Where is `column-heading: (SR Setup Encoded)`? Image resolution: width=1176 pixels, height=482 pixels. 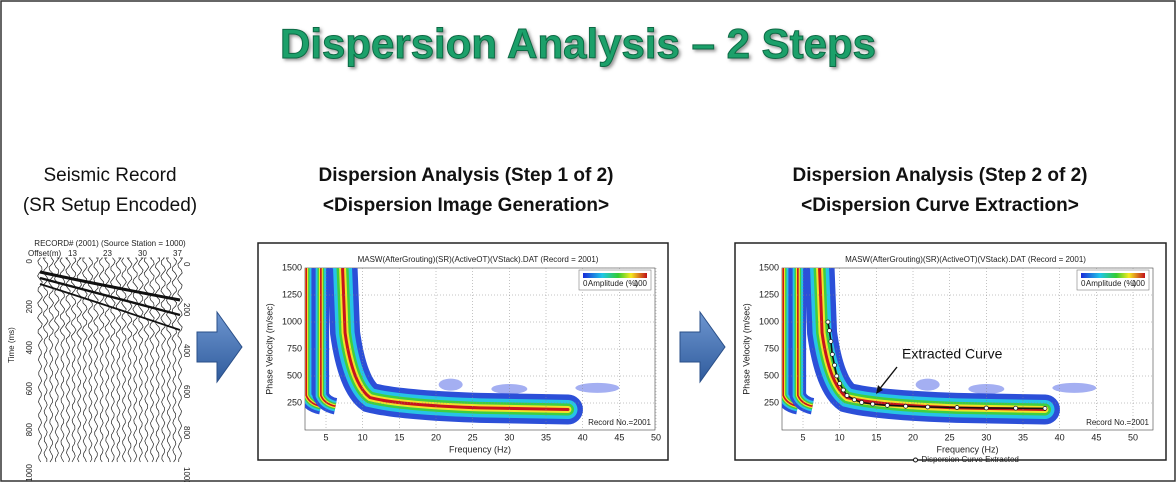 column-heading: (SR Setup Encoded) is located at coordinates (110, 205).